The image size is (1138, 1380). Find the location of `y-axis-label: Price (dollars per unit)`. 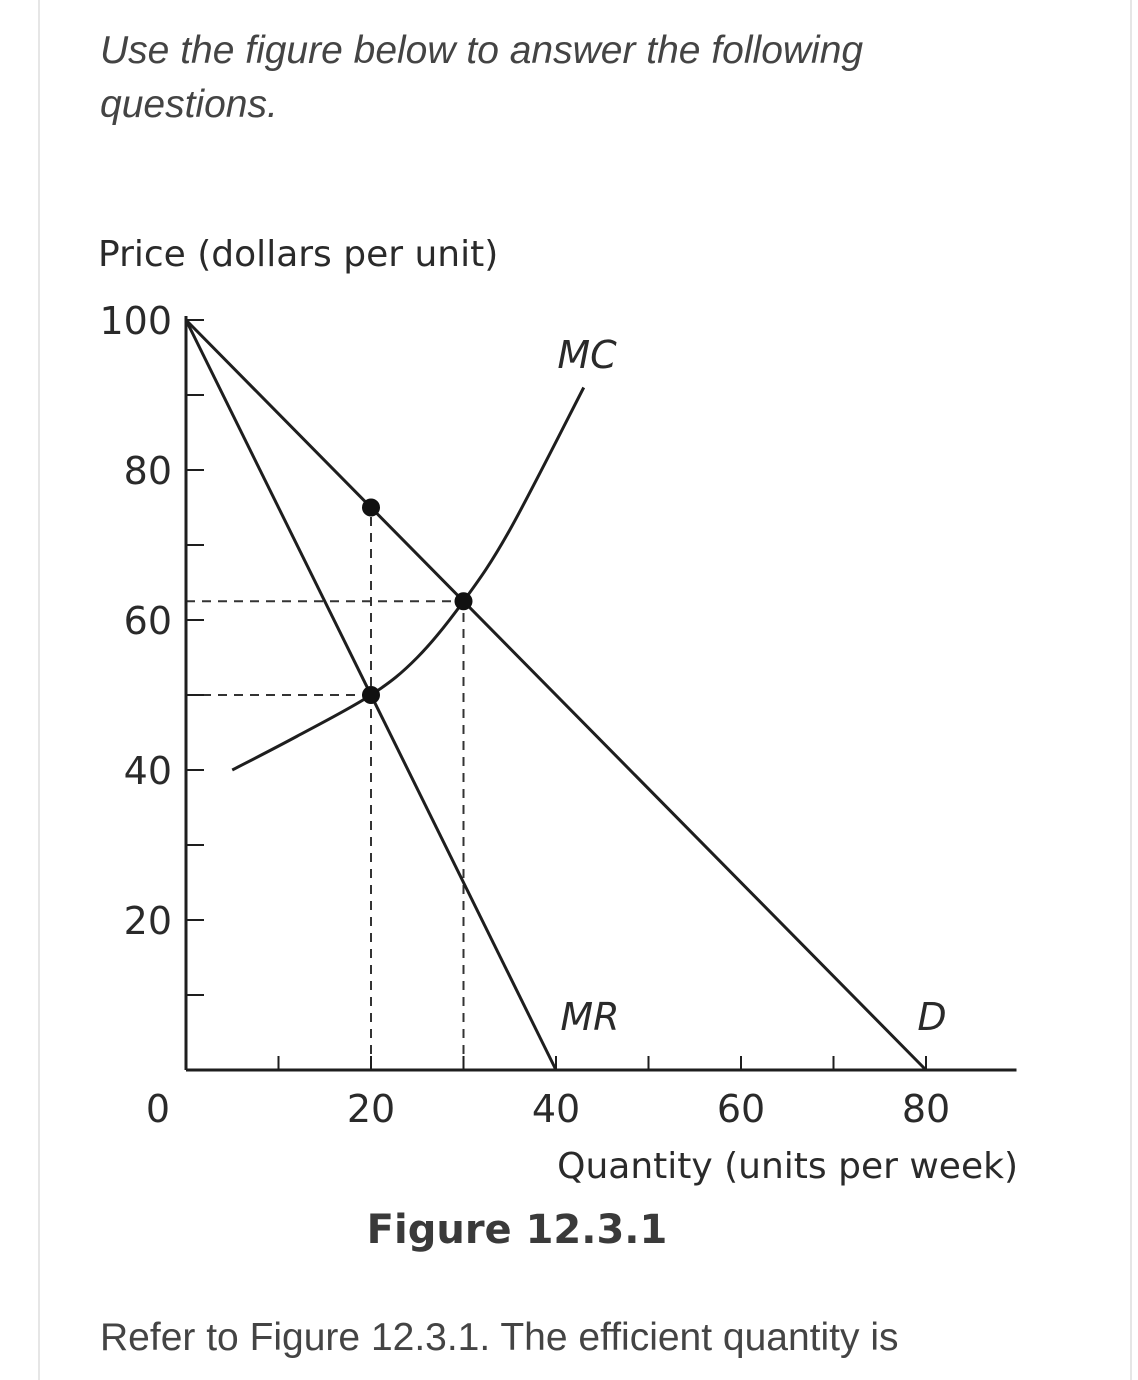

y-axis-label: Price (dollars per unit) is located at coordinates (298, 254).